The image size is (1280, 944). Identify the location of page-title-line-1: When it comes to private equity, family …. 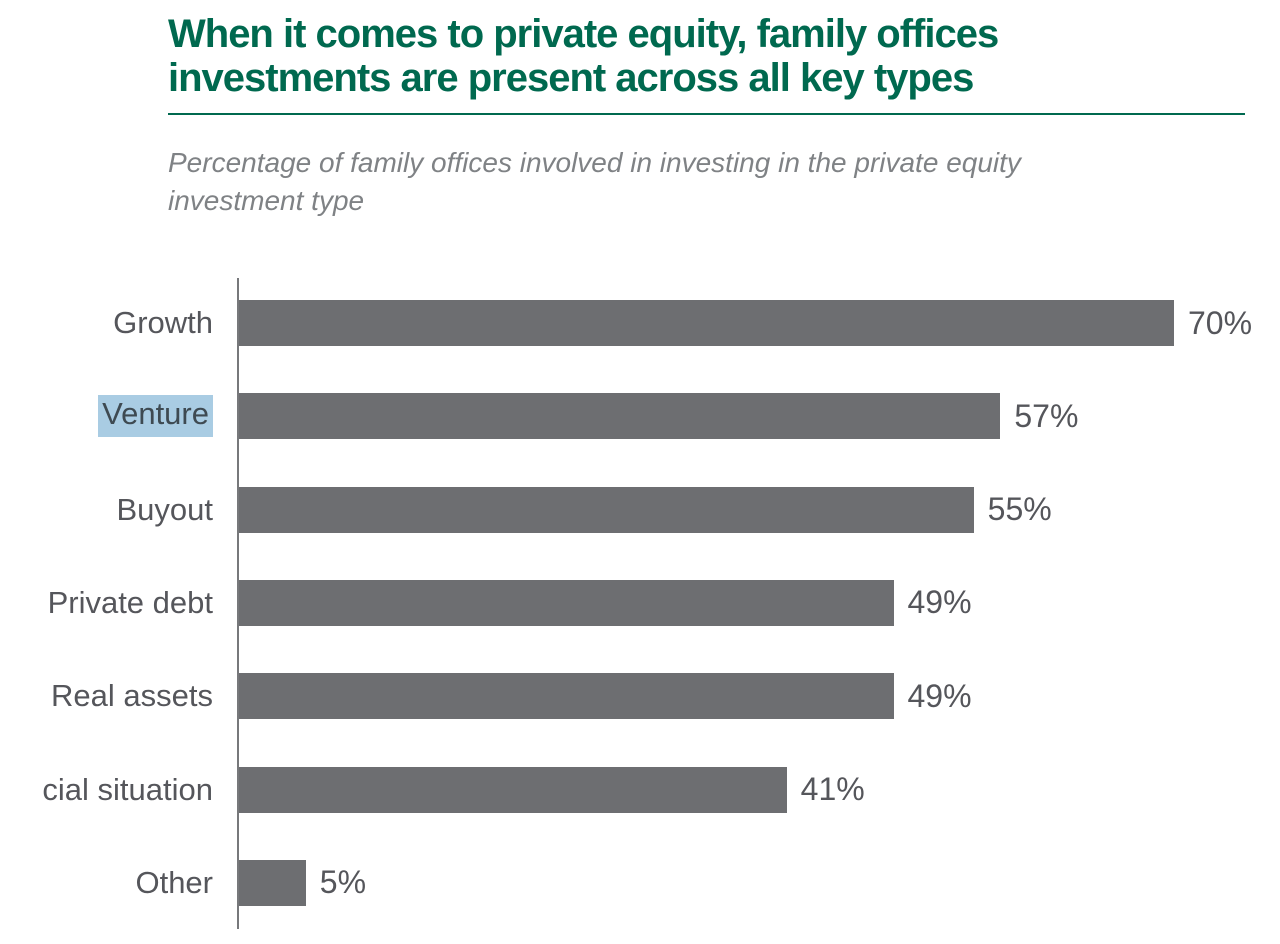
(583, 34).